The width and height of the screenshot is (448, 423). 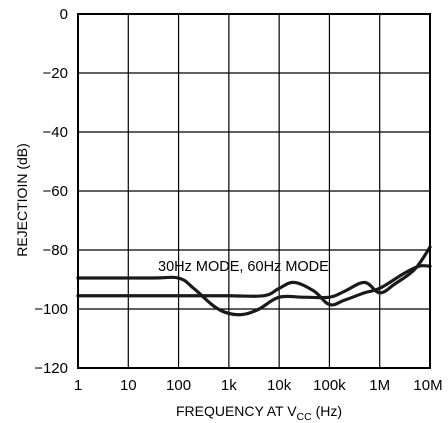 What do you see at coordinates (279, 385) in the screenshot?
I see `x-tick-label: 10k` at bounding box center [279, 385].